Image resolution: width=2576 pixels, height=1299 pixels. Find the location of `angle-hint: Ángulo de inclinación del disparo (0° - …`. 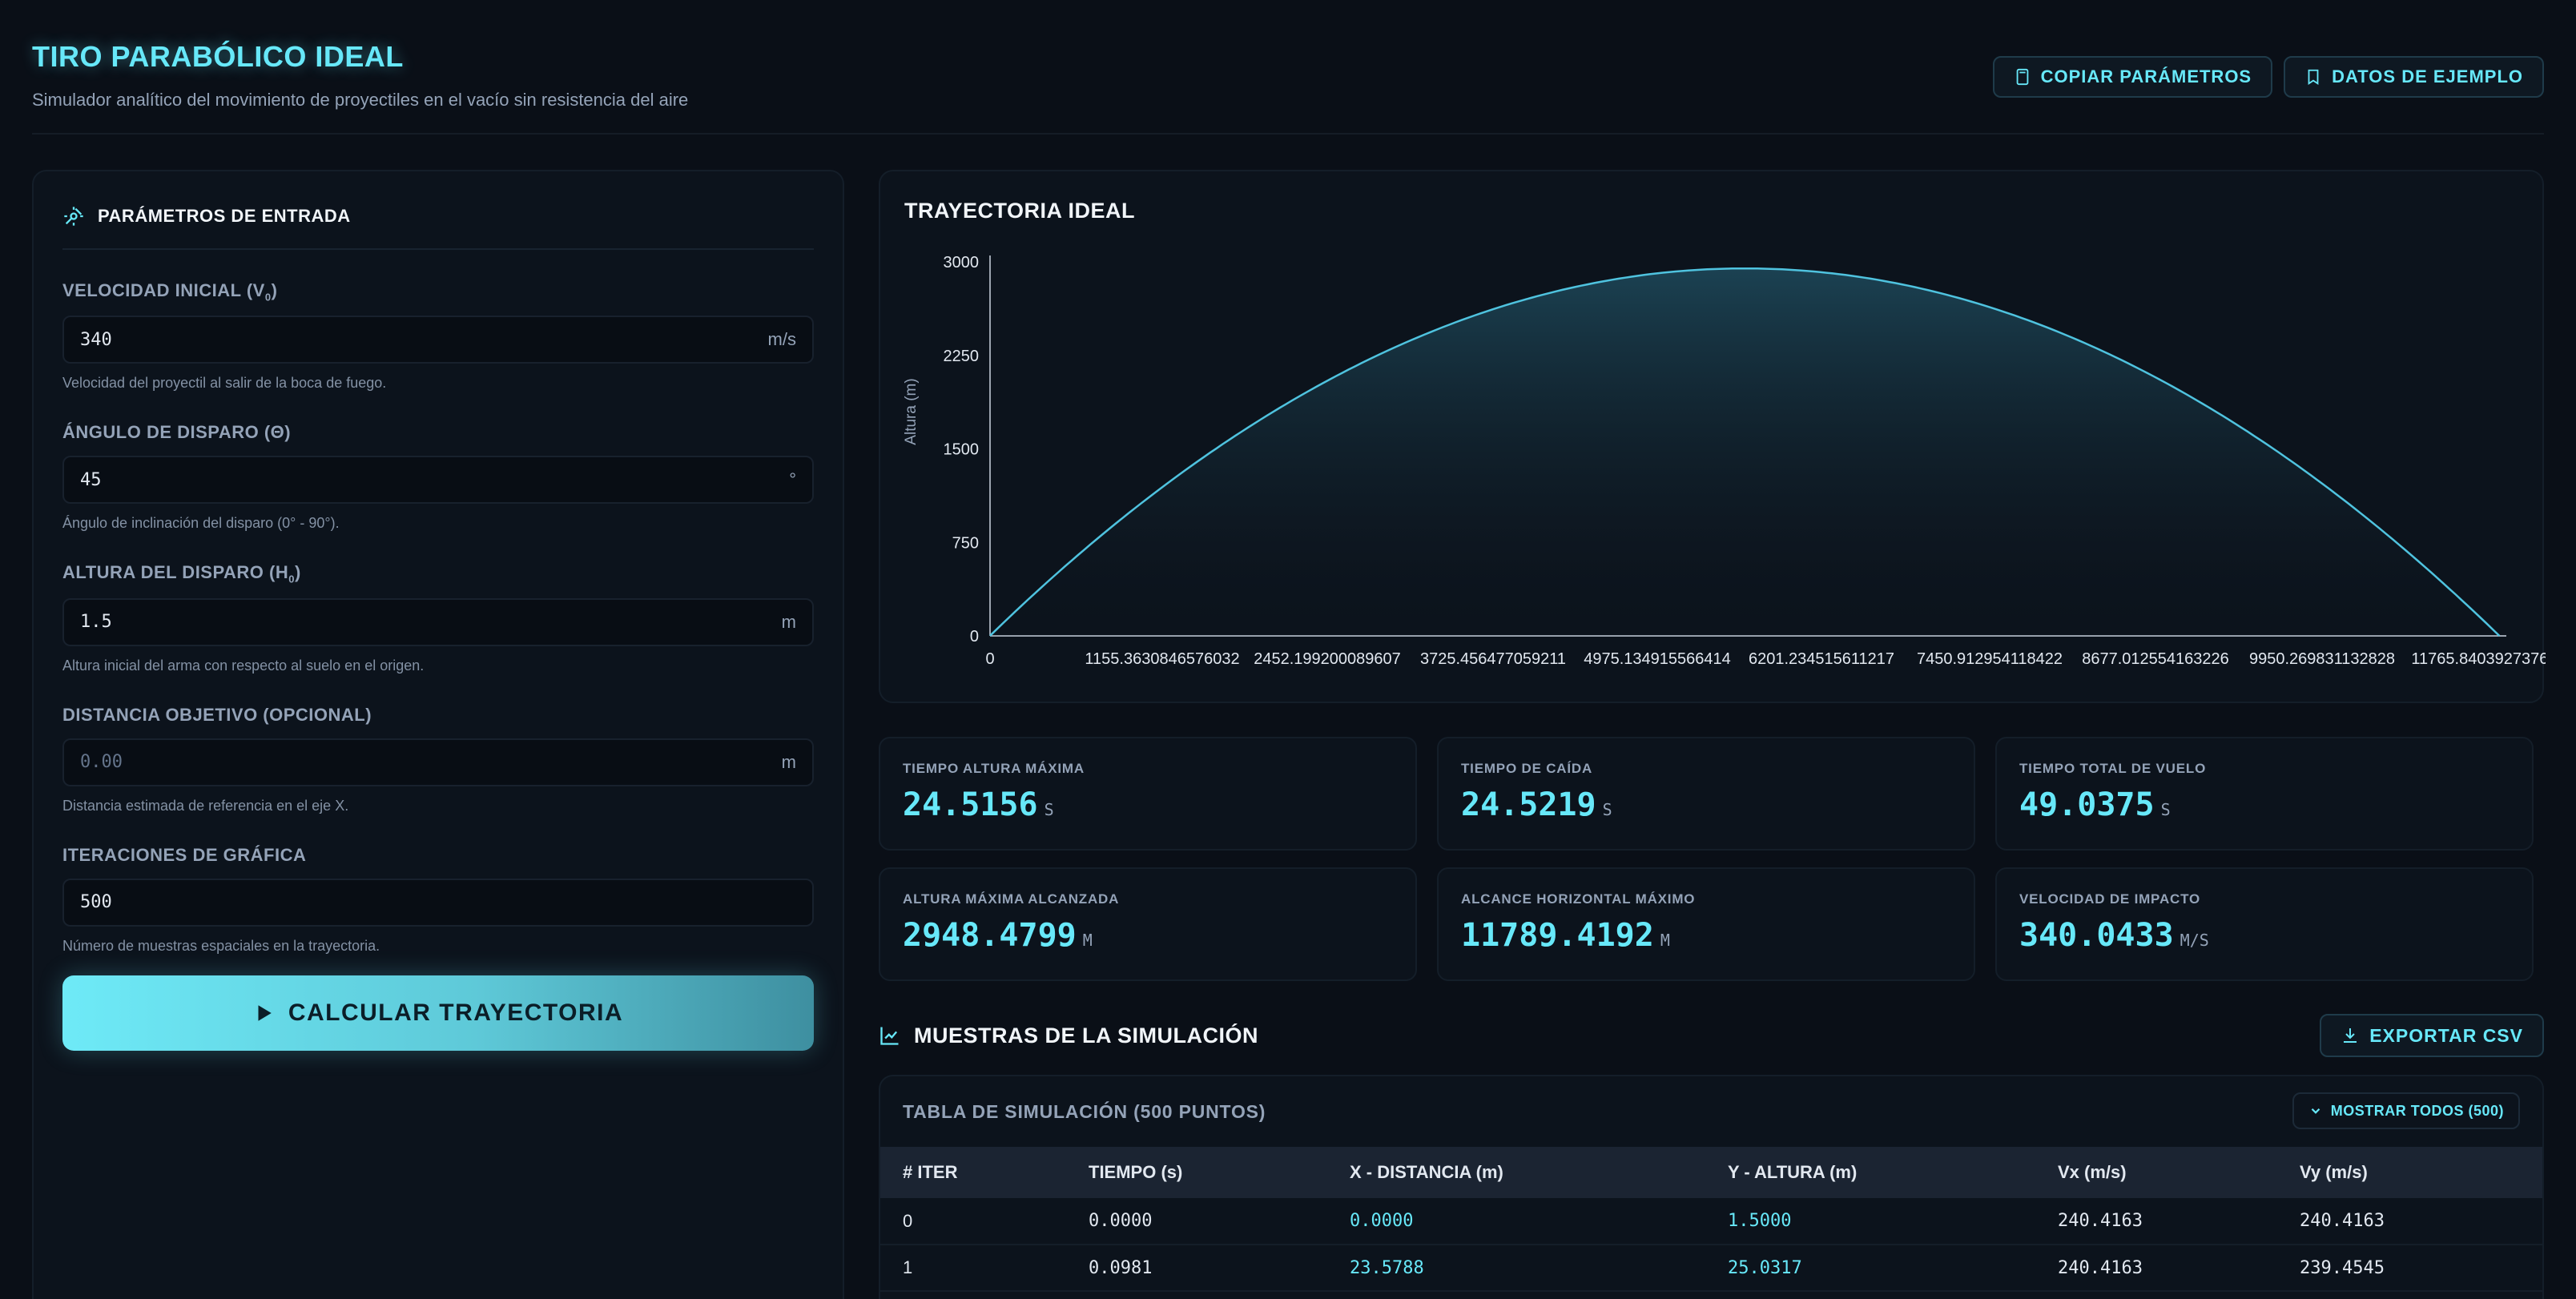

angle-hint: Ángulo de inclinación del disparo (0° - … is located at coordinates (201, 524).